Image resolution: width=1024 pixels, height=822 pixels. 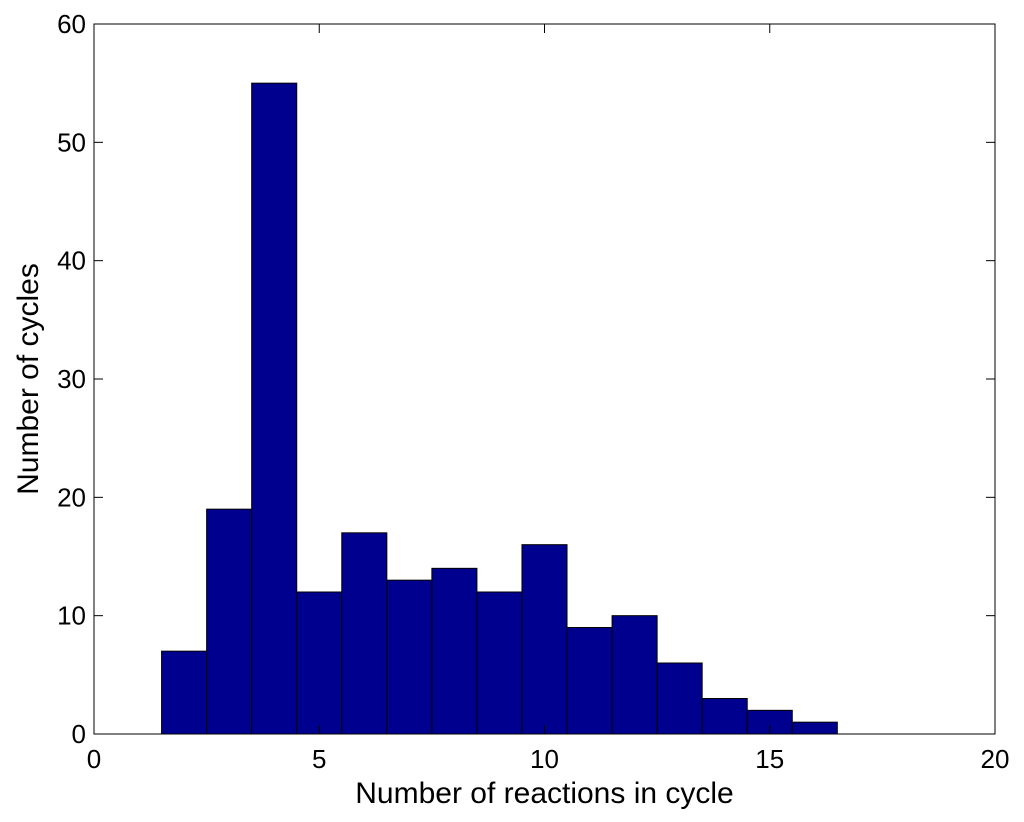 What do you see at coordinates (28, 379) in the screenshot?
I see `y-axis-label: Number of cycles` at bounding box center [28, 379].